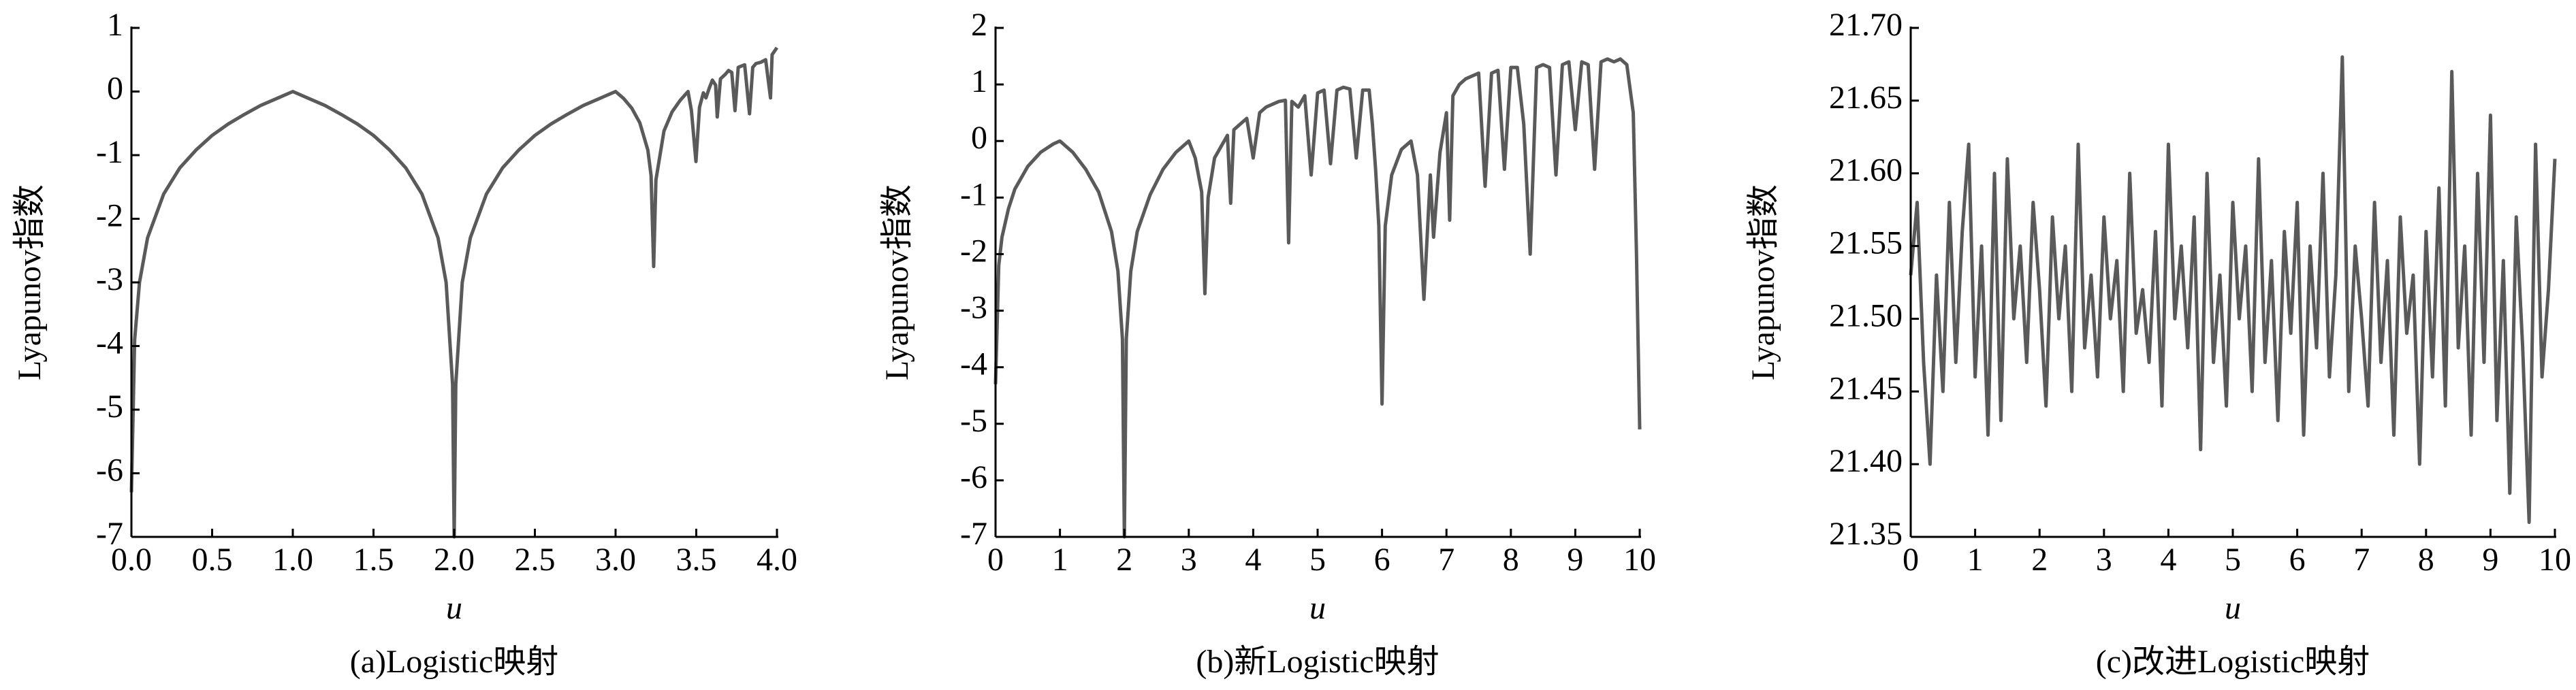 The image size is (2576, 690). I want to click on y-tick-label: 21.60, so click(1866, 170).